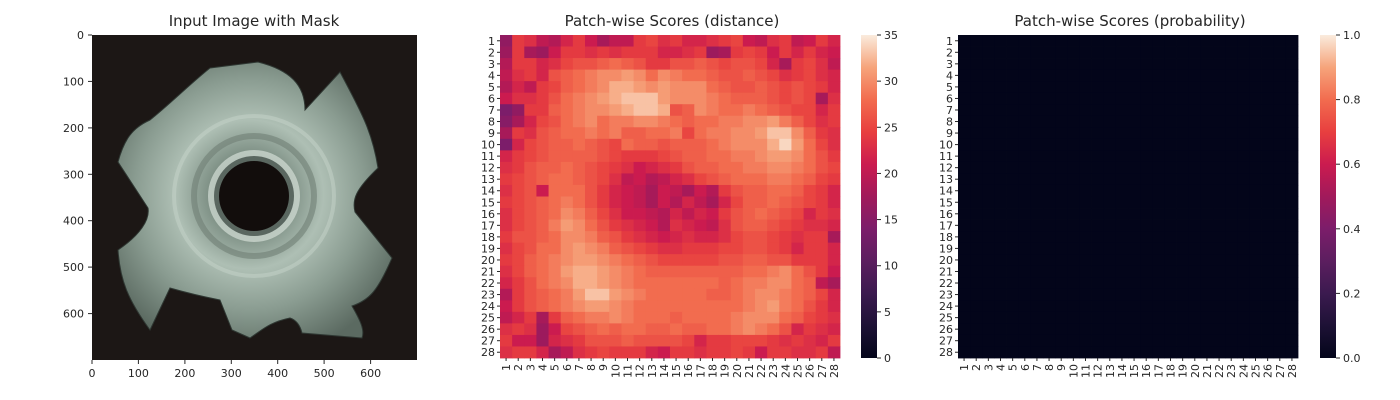 The width and height of the screenshot is (1400, 400). What do you see at coordinates (1268, 371) in the screenshot?
I see `col-label: 26` at bounding box center [1268, 371].